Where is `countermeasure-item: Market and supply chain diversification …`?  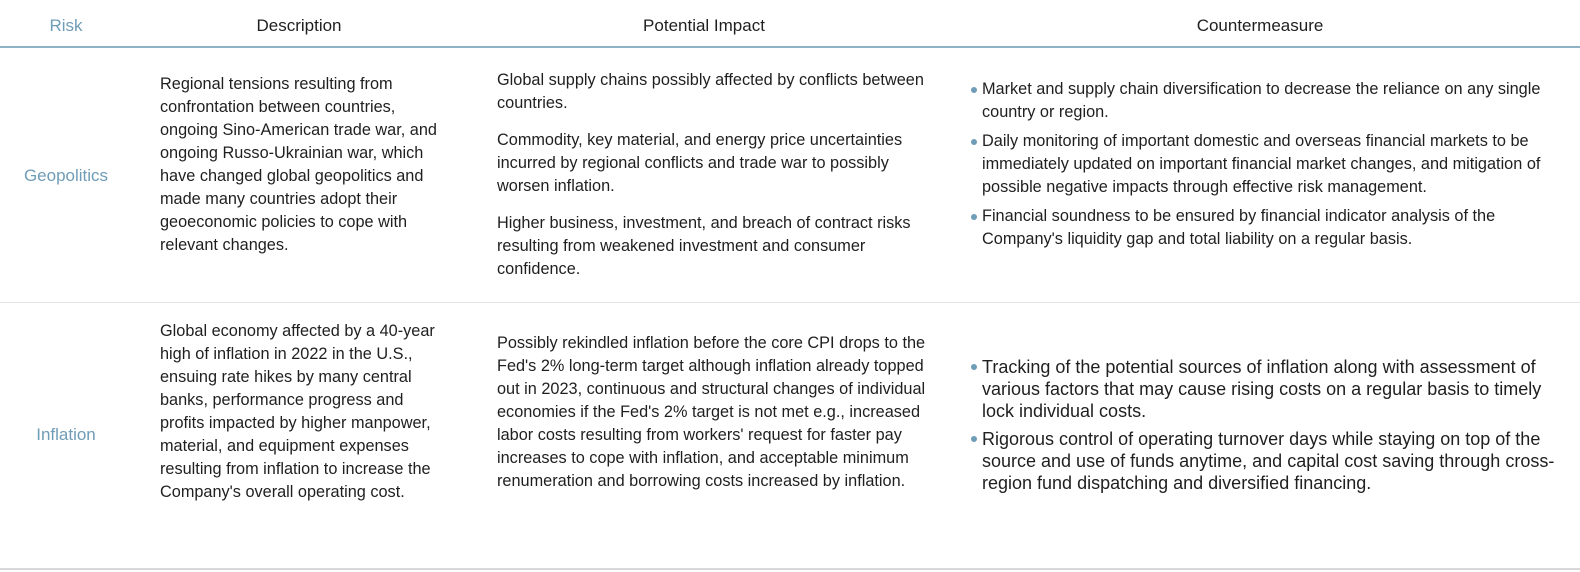
countermeasure-item: Market and supply chain diversification … is located at coordinates (1269, 101).